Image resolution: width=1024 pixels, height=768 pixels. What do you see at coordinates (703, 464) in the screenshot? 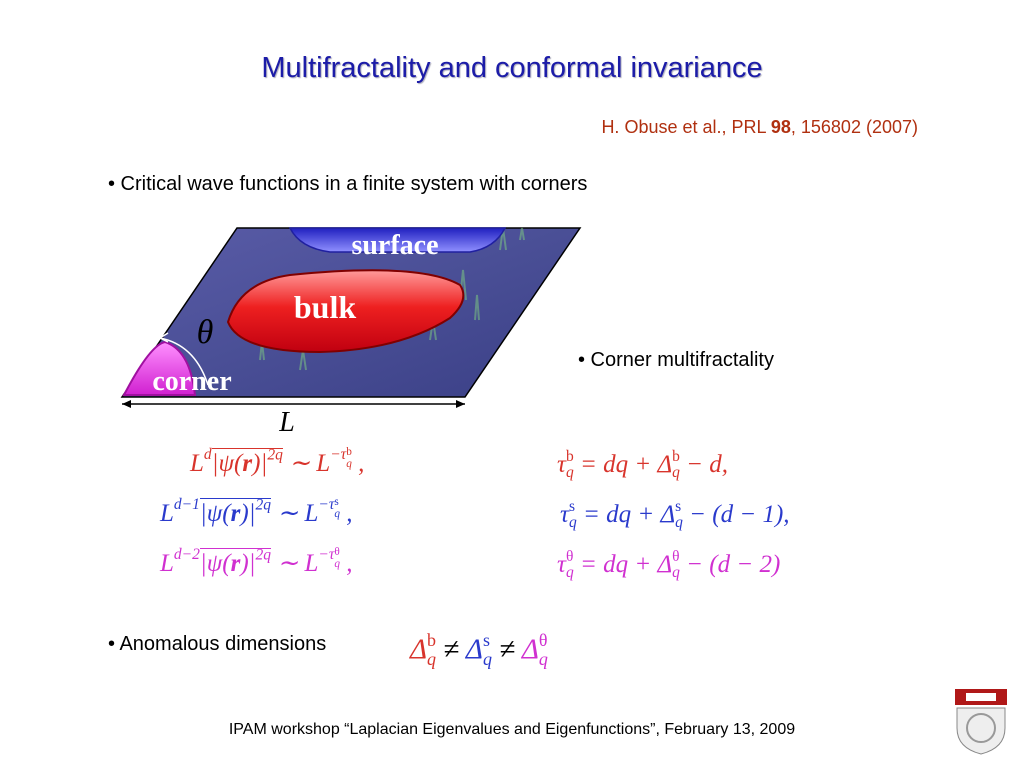
I see `math-text: − d,` at bounding box center [703, 464].